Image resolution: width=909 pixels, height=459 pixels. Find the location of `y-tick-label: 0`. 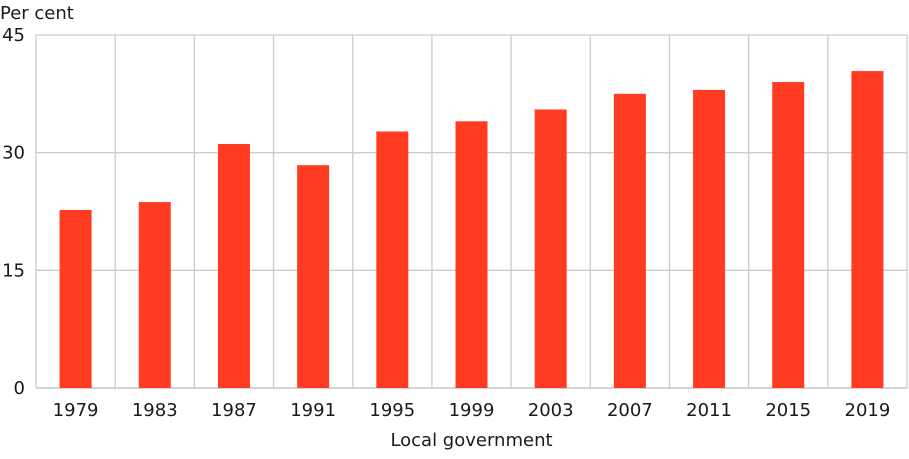

y-tick-label: 0 is located at coordinates (19, 388).